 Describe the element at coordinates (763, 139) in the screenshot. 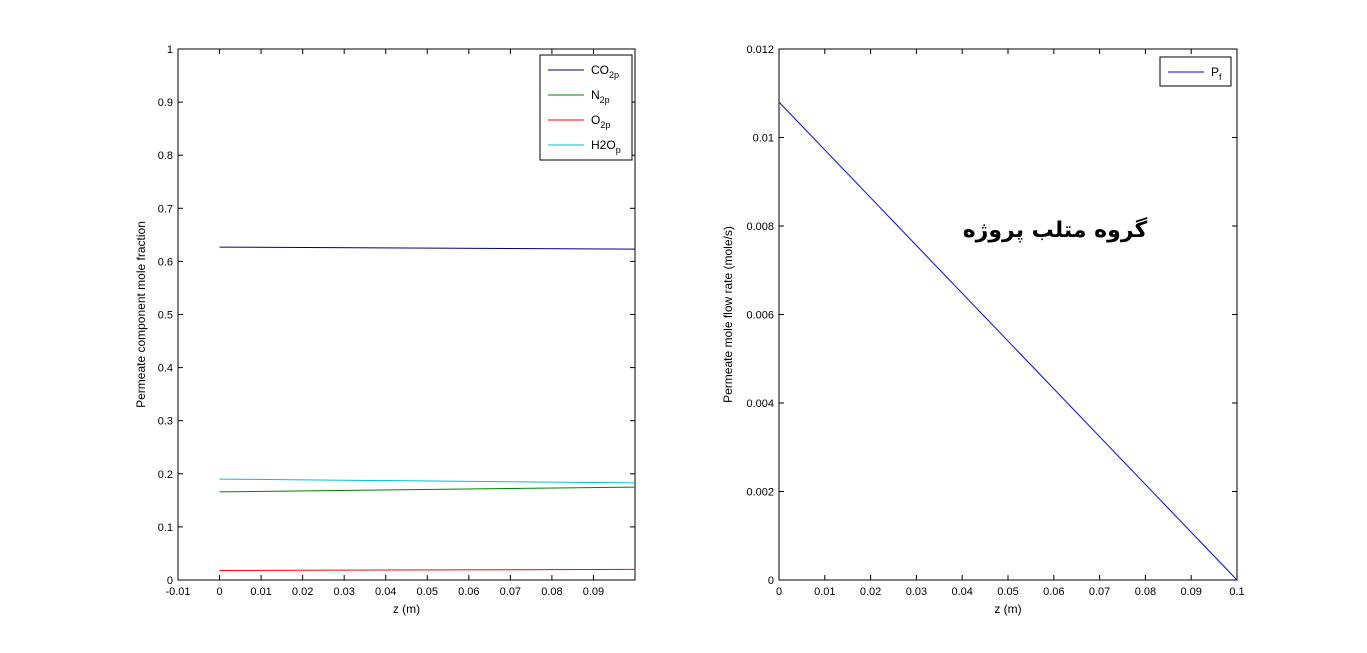

I see `y-tick-label: 0.01` at that location.